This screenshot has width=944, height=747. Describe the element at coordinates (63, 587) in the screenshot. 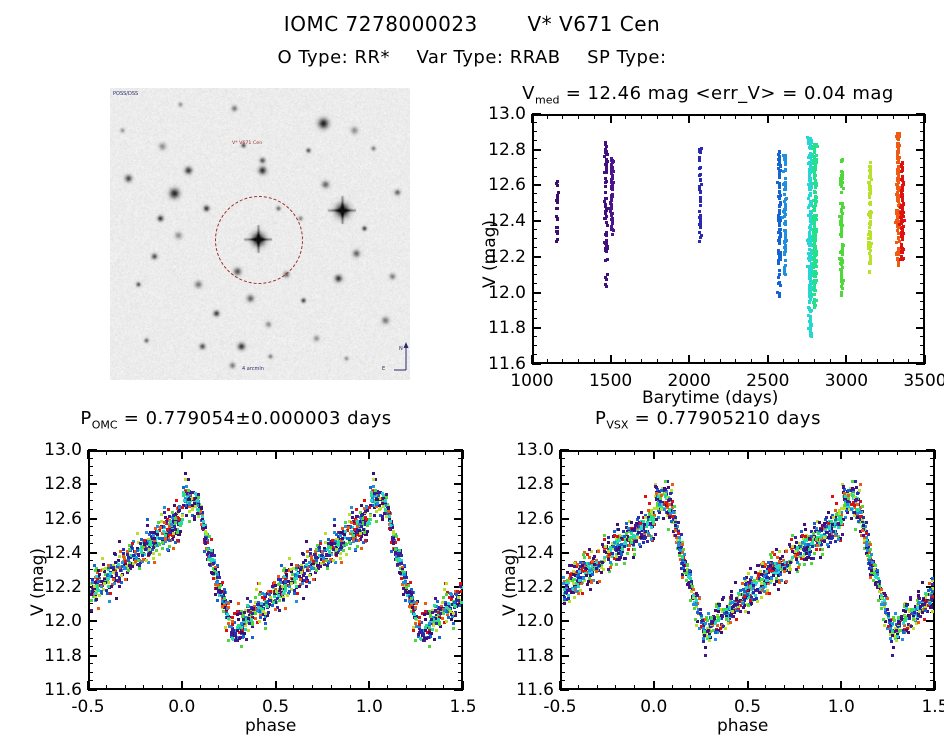

I see `y-tick-label: 12.2` at that location.